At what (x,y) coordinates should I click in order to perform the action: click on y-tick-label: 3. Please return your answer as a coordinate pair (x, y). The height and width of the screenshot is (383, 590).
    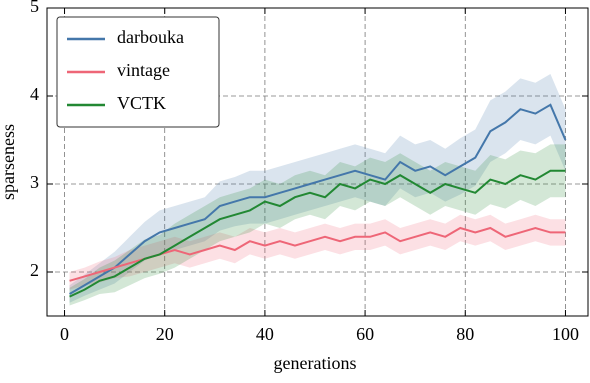
    Looking at the image, I should click on (34, 182).